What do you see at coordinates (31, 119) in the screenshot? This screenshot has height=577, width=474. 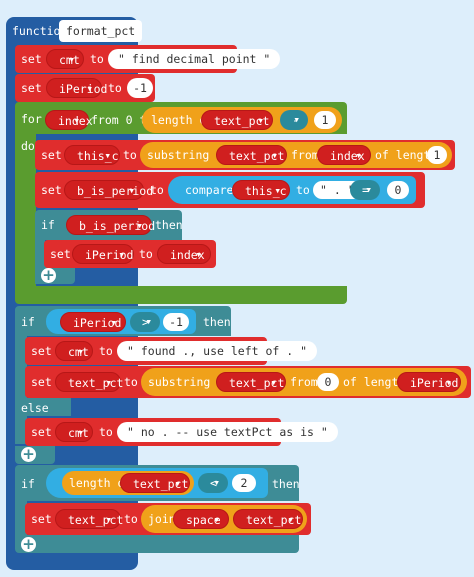 I see `for-keyword: for` at bounding box center [31, 119].